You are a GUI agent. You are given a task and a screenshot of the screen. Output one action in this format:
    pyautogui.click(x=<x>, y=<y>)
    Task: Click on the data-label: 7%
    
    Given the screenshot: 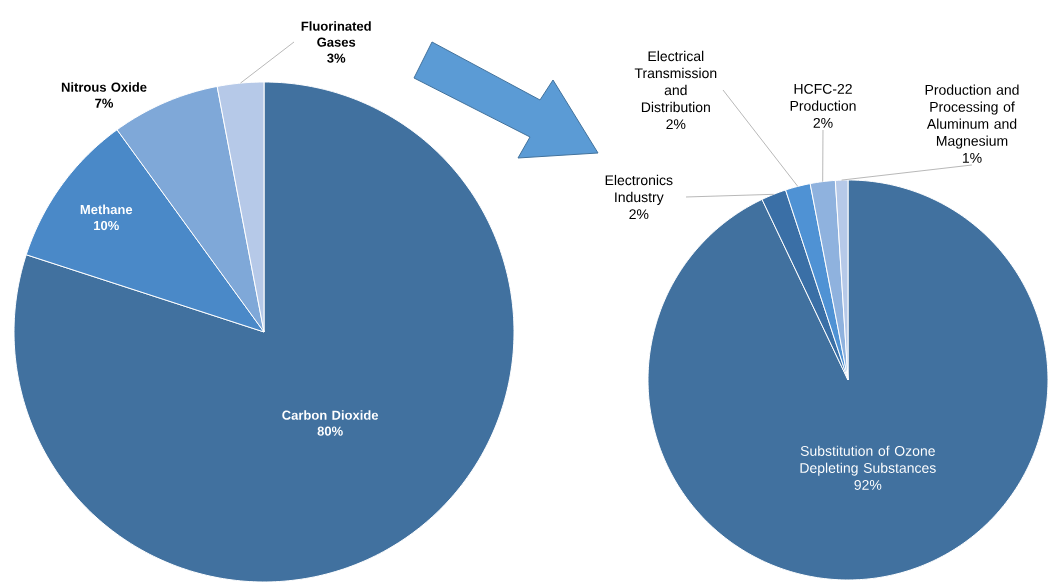 What is the action you would take?
    pyautogui.click(x=104, y=103)
    